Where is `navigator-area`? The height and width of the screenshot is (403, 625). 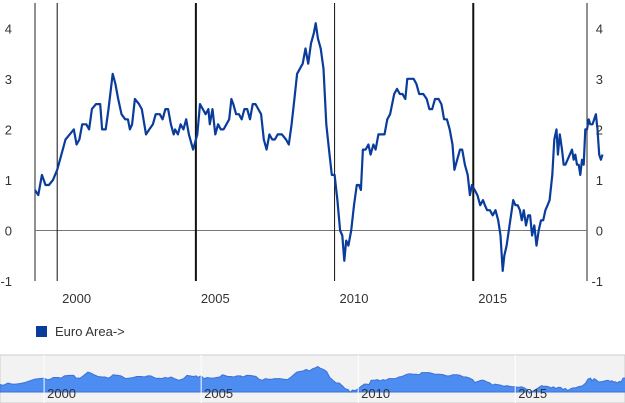
navigator-area is located at coordinates (312, 380).